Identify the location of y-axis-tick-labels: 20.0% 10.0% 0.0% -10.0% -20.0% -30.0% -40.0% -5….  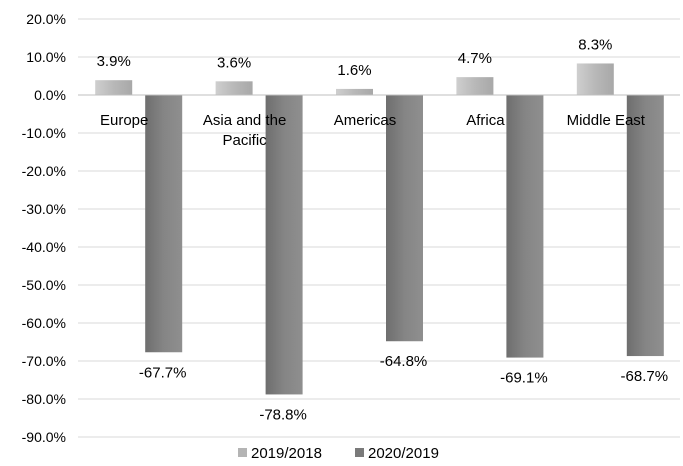
(44, 228).